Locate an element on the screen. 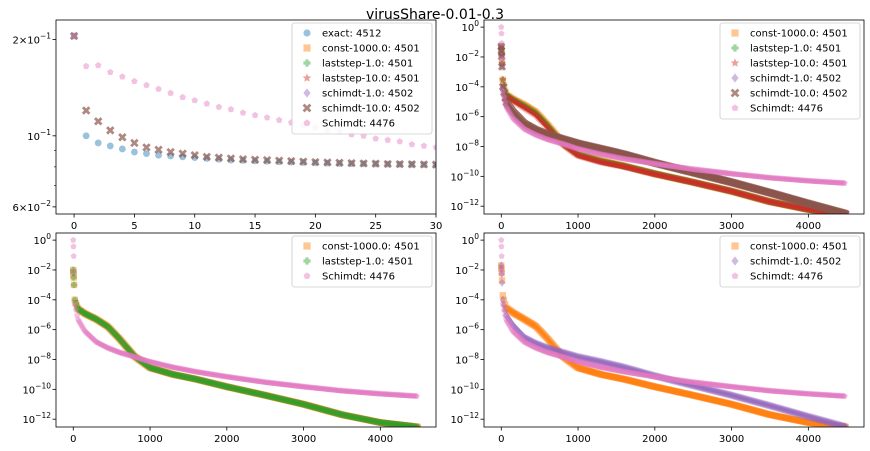 This screenshot has height=451, width=870. y-tick-label: 10−4 is located at coordinates (467, 86).